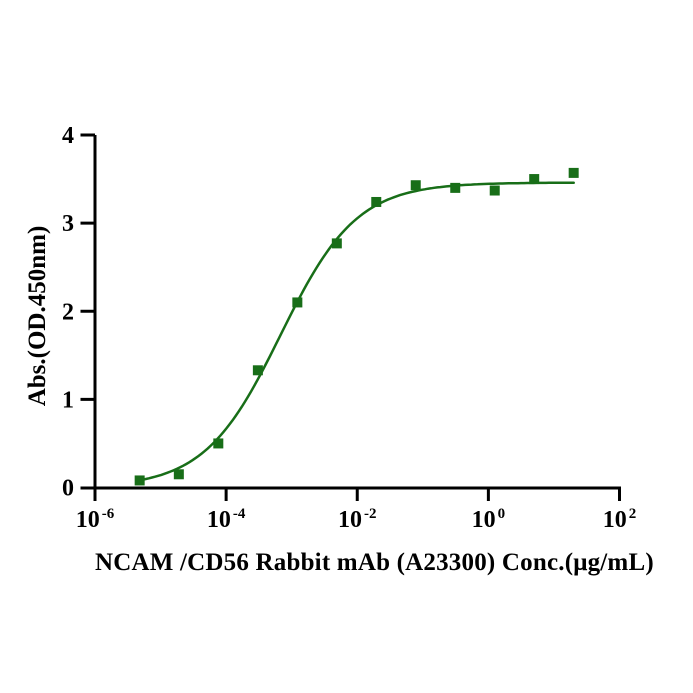 The width and height of the screenshot is (693, 693). What do you see at coordinates (95, 519) in the screenshot?
I see `x-tick-label: 10 -6` at bounding box center [95, 519].